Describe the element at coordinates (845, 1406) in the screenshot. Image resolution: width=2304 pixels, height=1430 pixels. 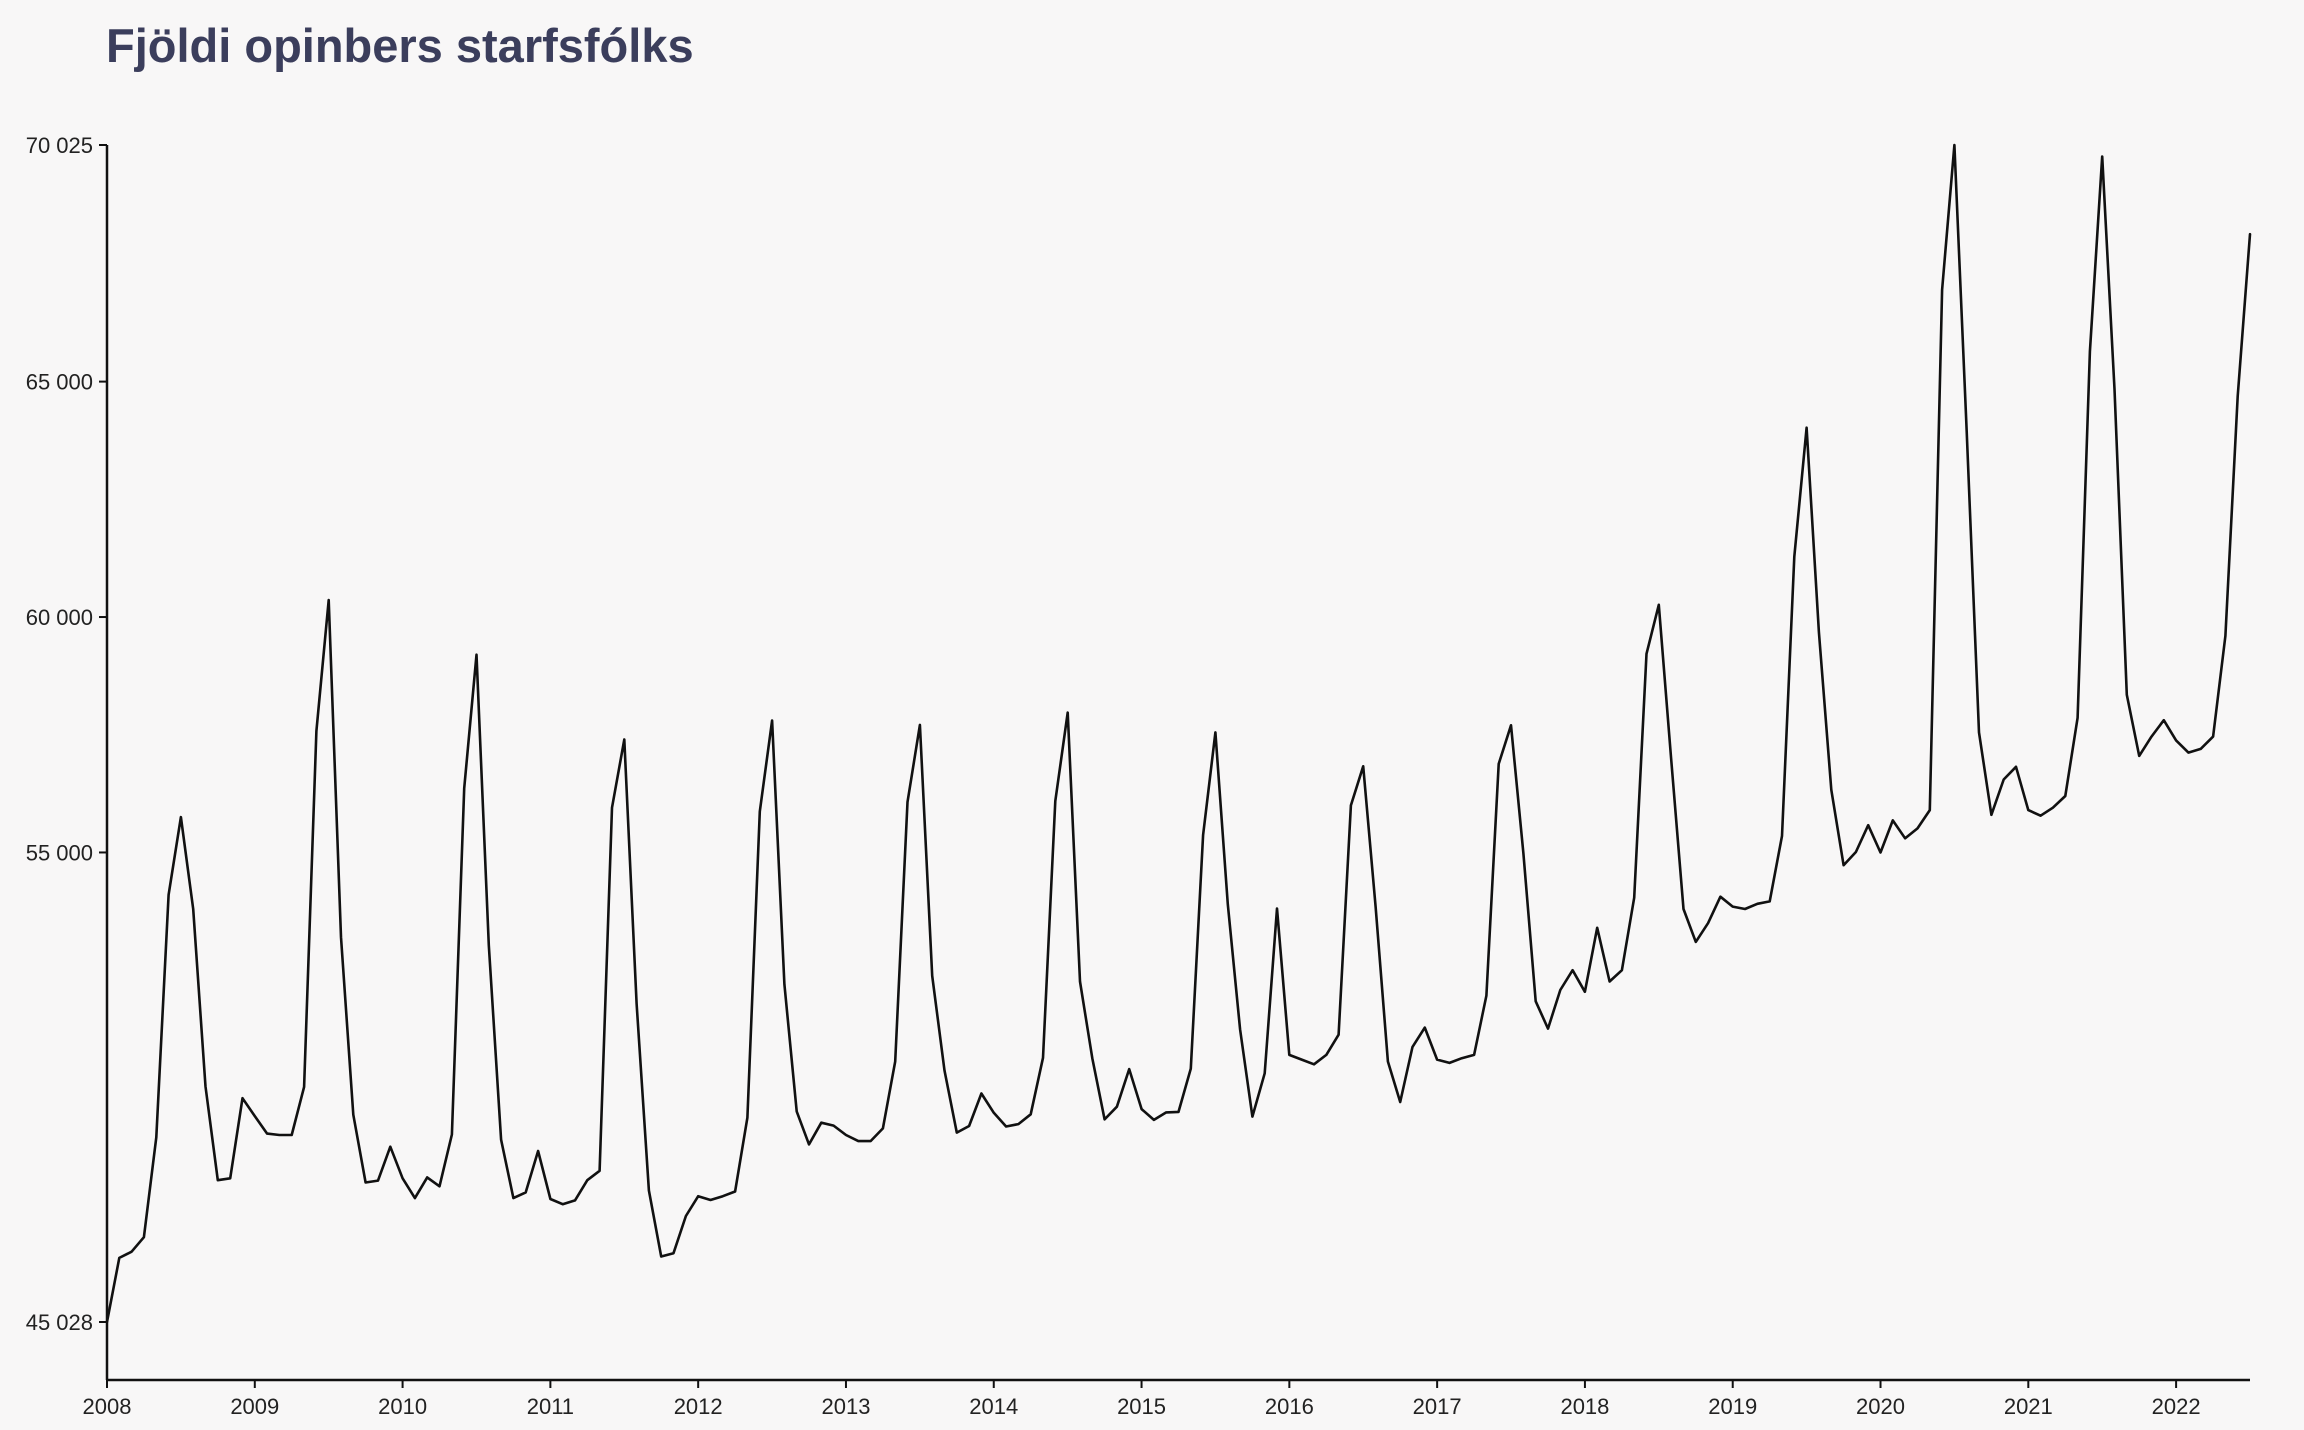
I see `x-tick-label: 2013` at that location.